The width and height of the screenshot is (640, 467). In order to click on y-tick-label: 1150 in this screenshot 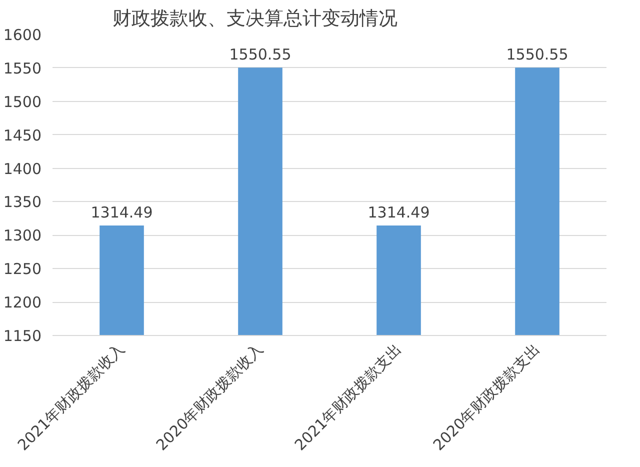, I will do `click(22, 336)`.